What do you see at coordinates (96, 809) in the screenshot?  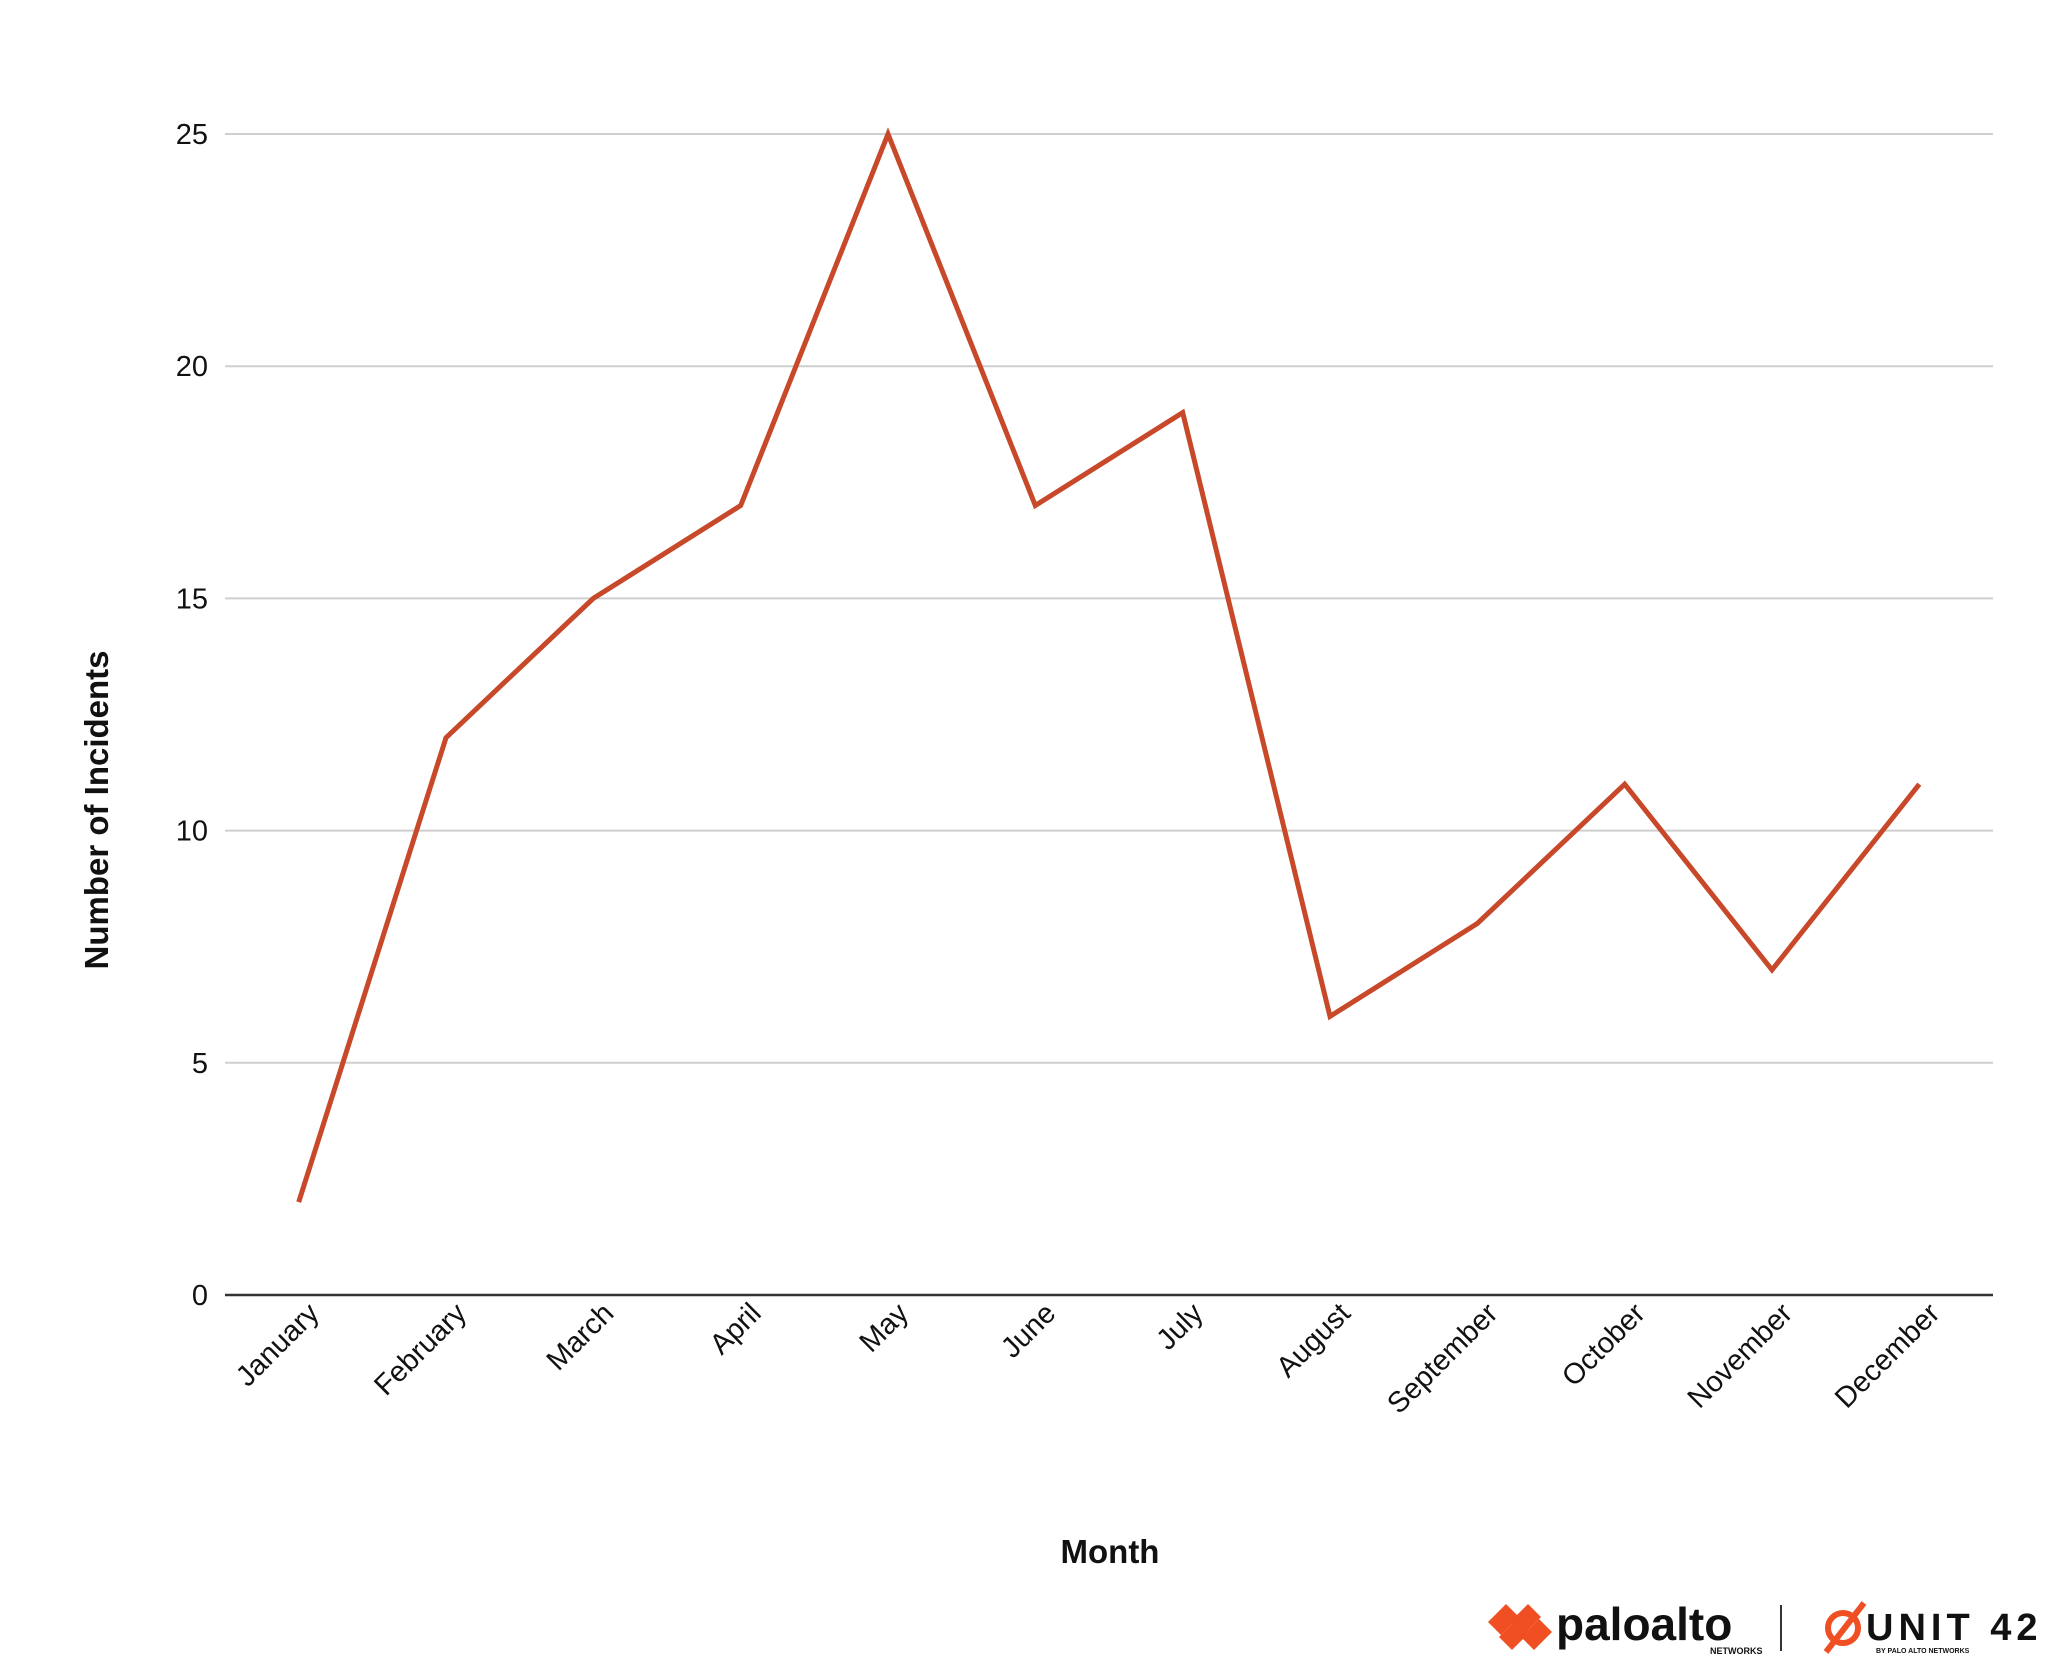 I see `y-axis-title: Number of Incidents` at bounding box center [96, 809].